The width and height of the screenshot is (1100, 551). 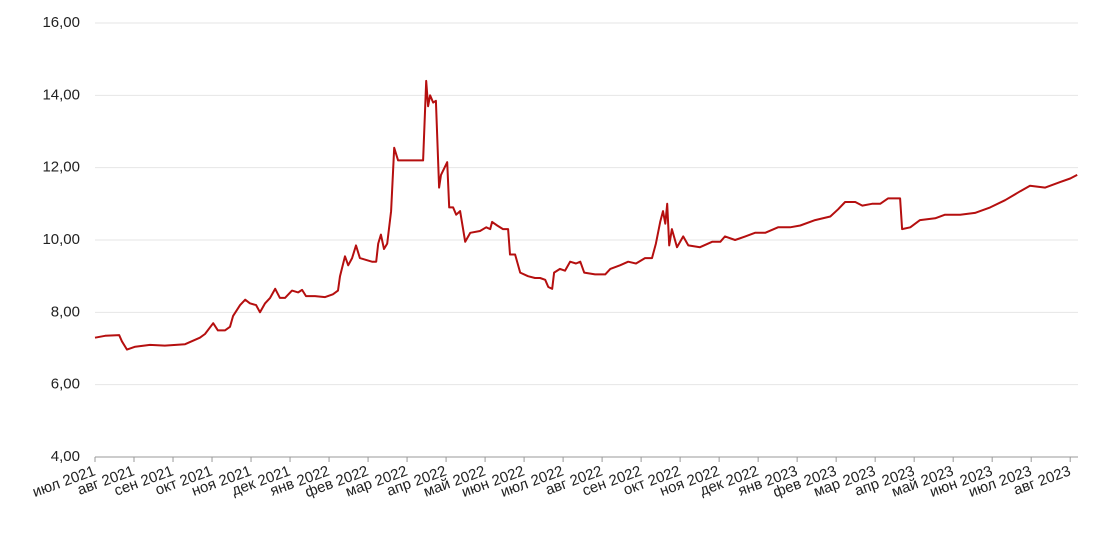 What do you see at coordinates (61, 167) in the screenshot?
I see `y-tick-label: 12,00` at bounding box center [61, 167].